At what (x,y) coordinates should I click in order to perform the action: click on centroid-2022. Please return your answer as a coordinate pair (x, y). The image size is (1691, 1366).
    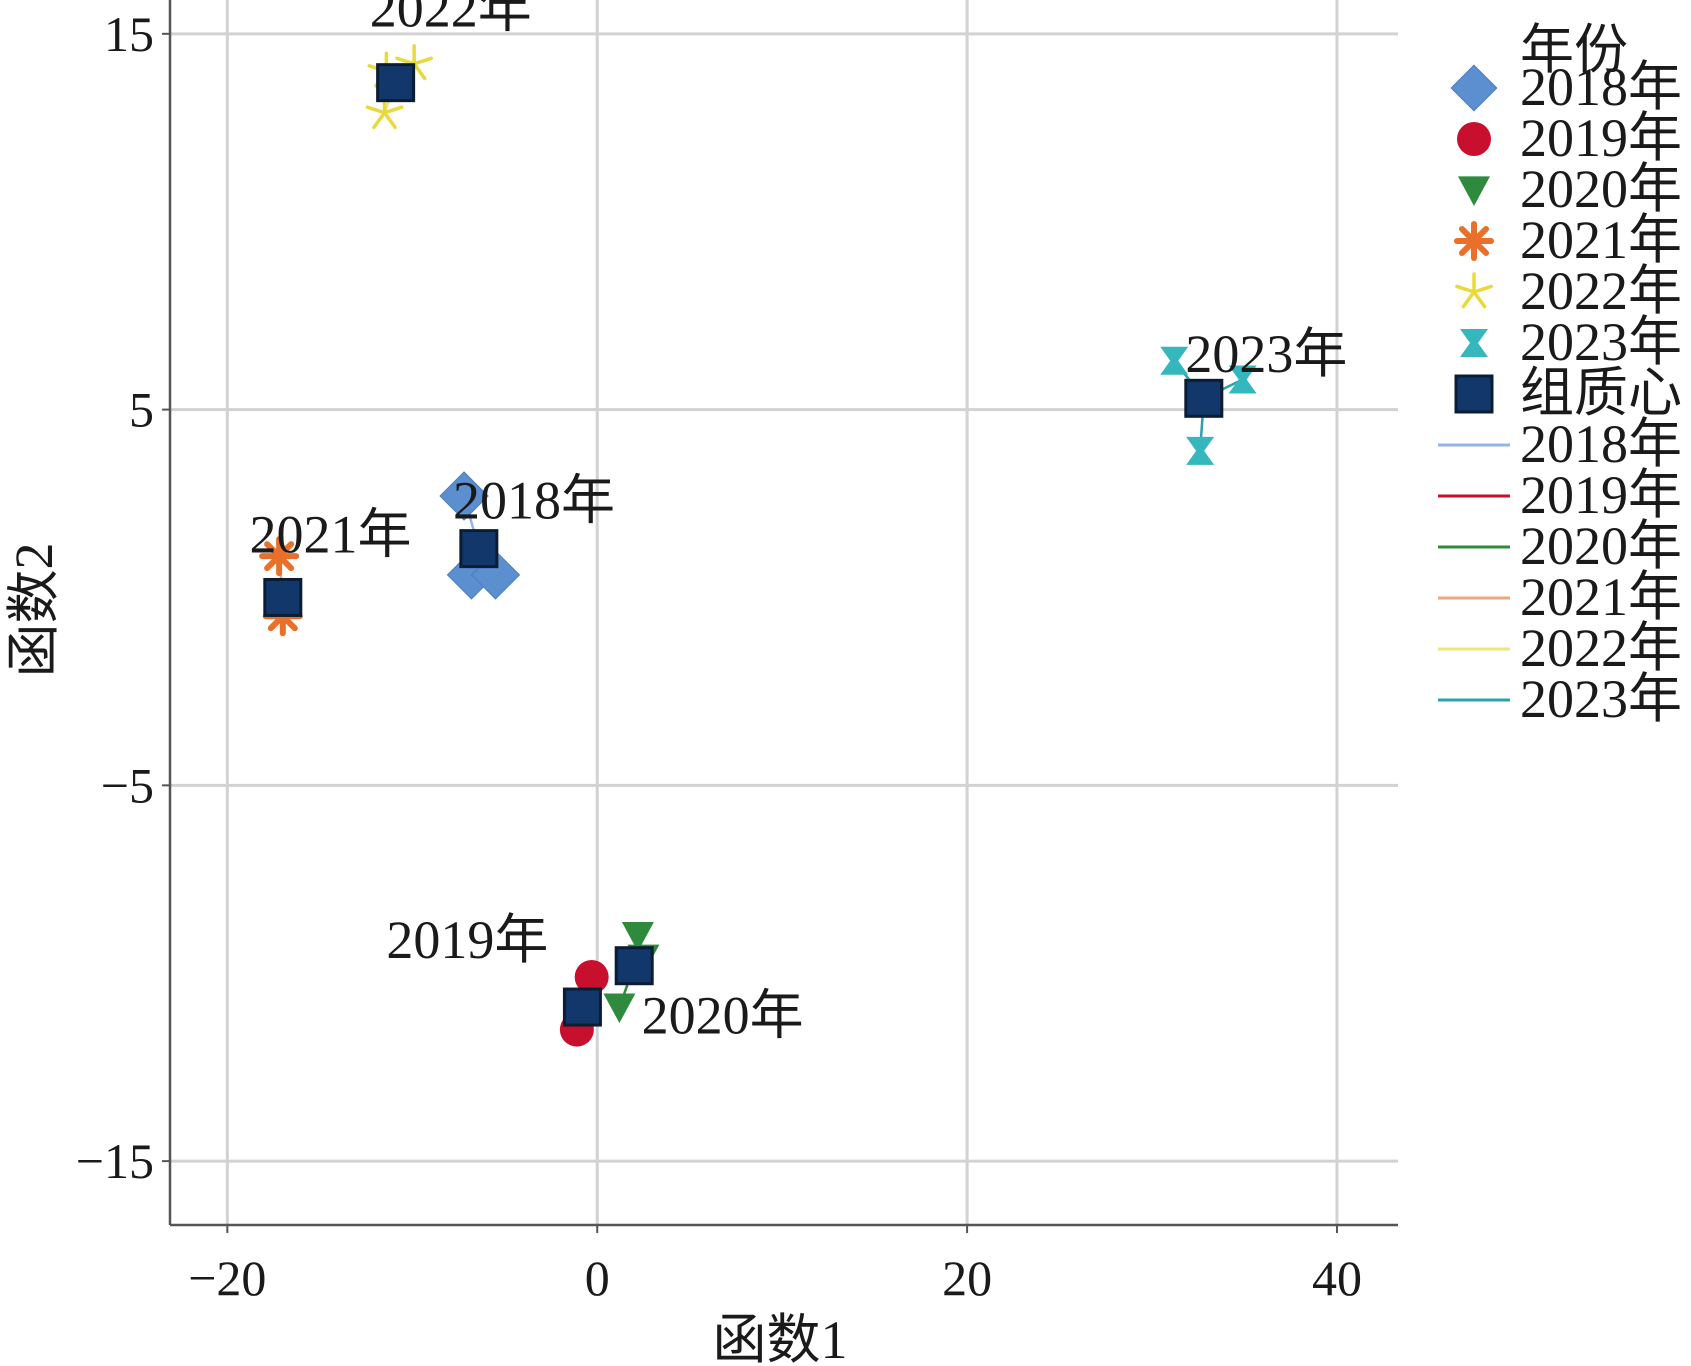
    Looking at the image, I should click on (396, 83).